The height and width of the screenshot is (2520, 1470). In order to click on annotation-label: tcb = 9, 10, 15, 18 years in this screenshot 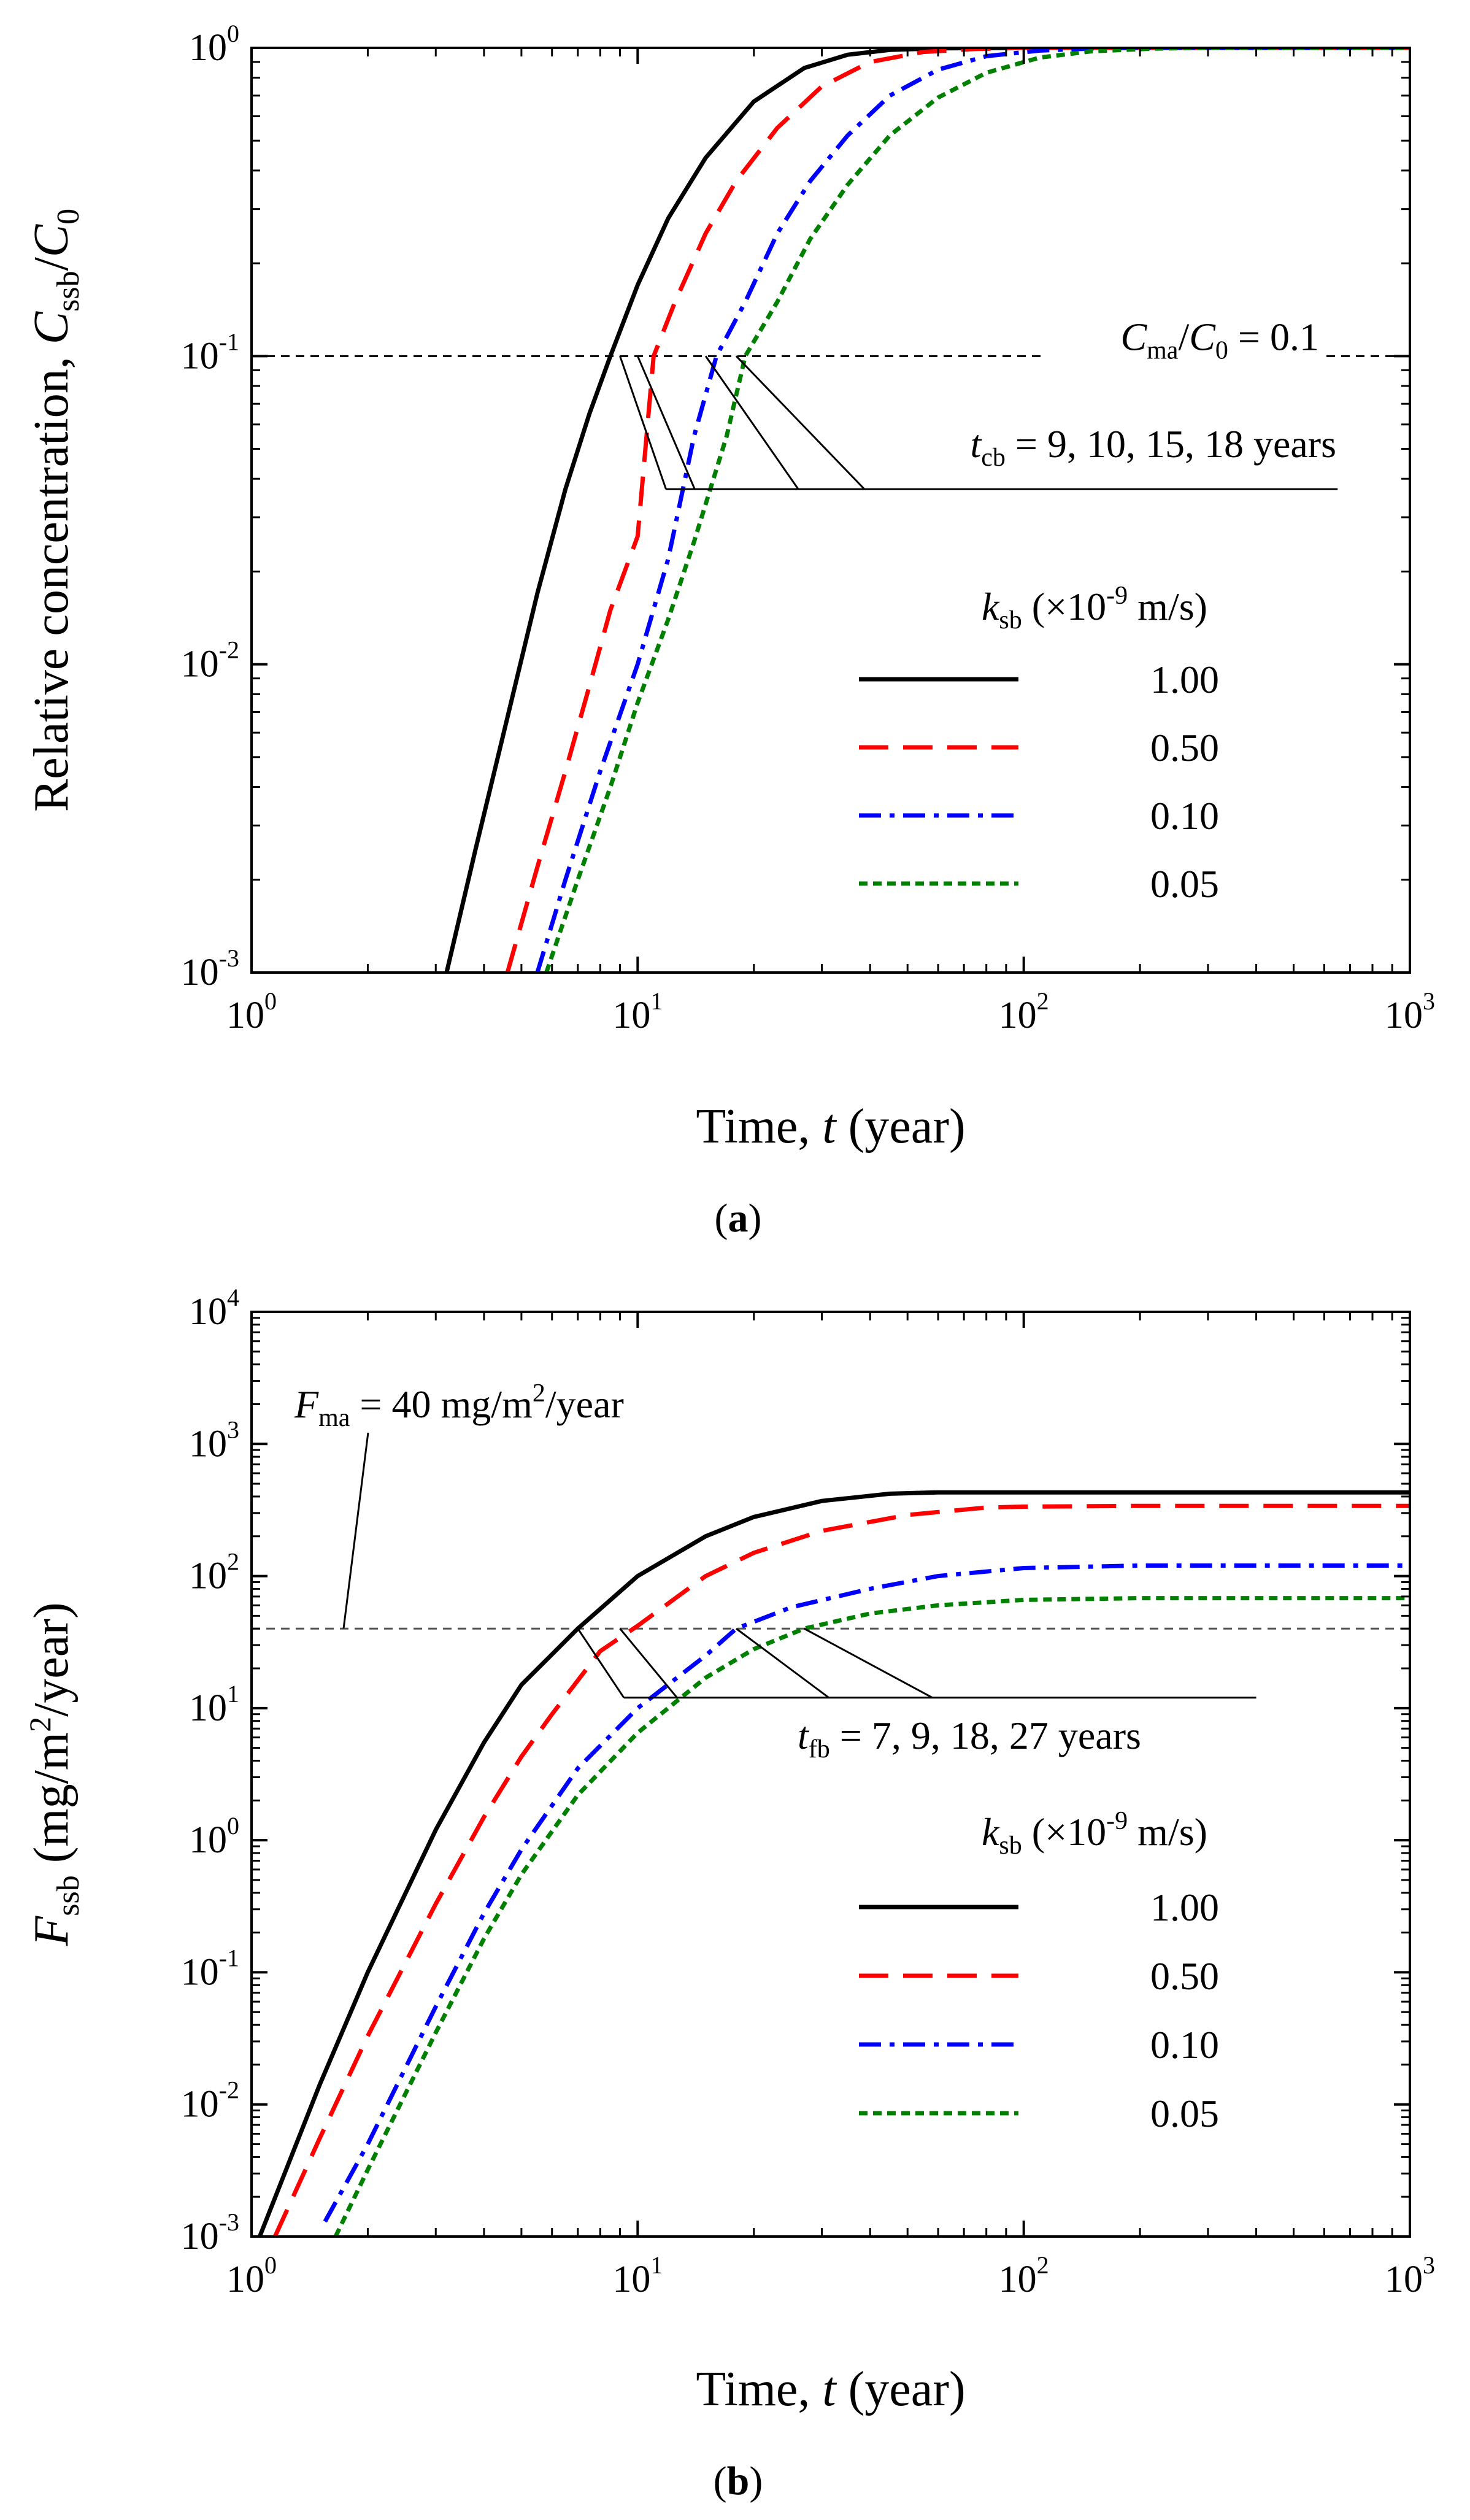, I will do `click(1153, 447)`.